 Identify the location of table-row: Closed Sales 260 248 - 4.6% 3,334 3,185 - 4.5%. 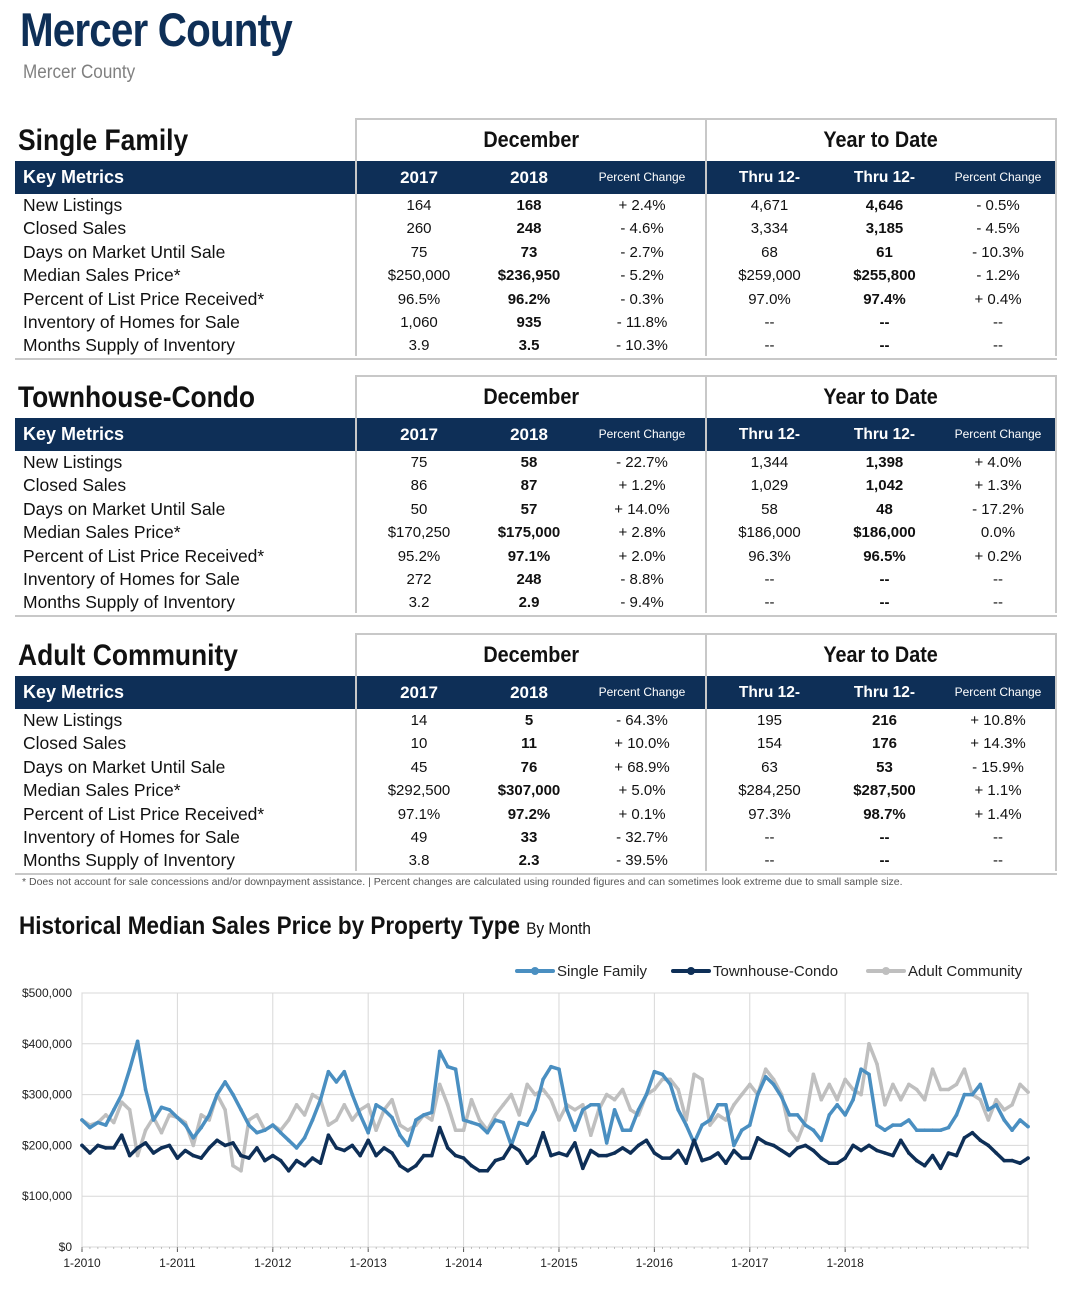
(536, 228).